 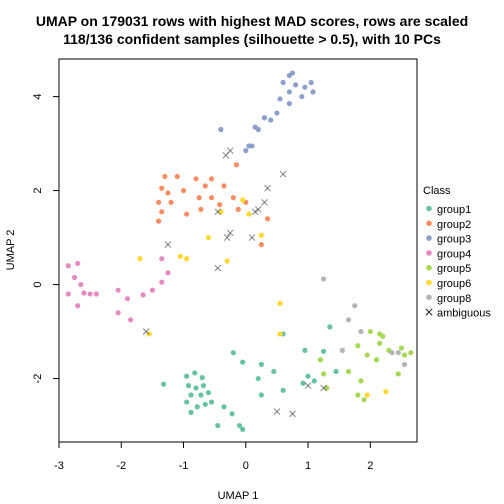 What do you see at coordinates (38, 97) in the screenshot?
I see `y-tick-label: 4` at bounding box center [38, 97].